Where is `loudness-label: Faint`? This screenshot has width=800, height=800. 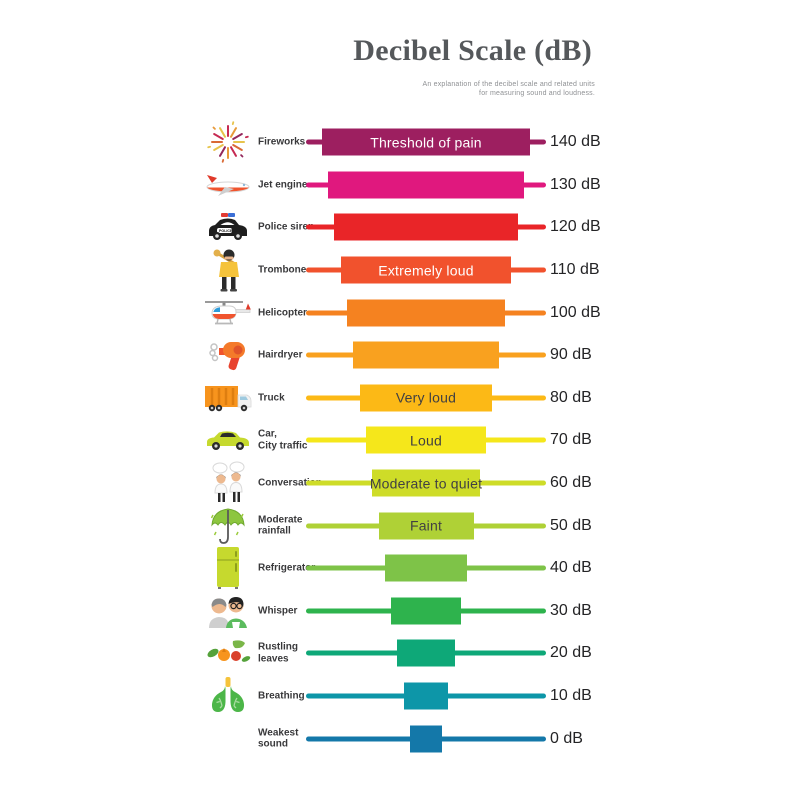 loudness-label: Faint is located at coordinates (426, 525).